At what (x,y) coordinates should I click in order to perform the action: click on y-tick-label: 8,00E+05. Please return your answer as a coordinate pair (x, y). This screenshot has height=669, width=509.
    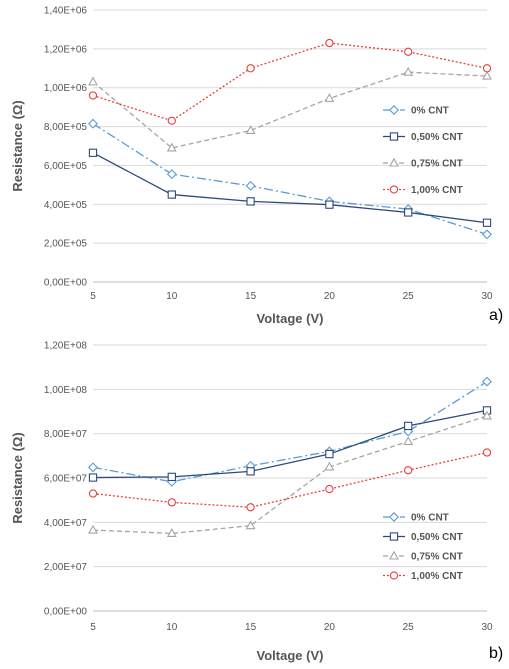
    Looking at the image, I should click on (66, 127).